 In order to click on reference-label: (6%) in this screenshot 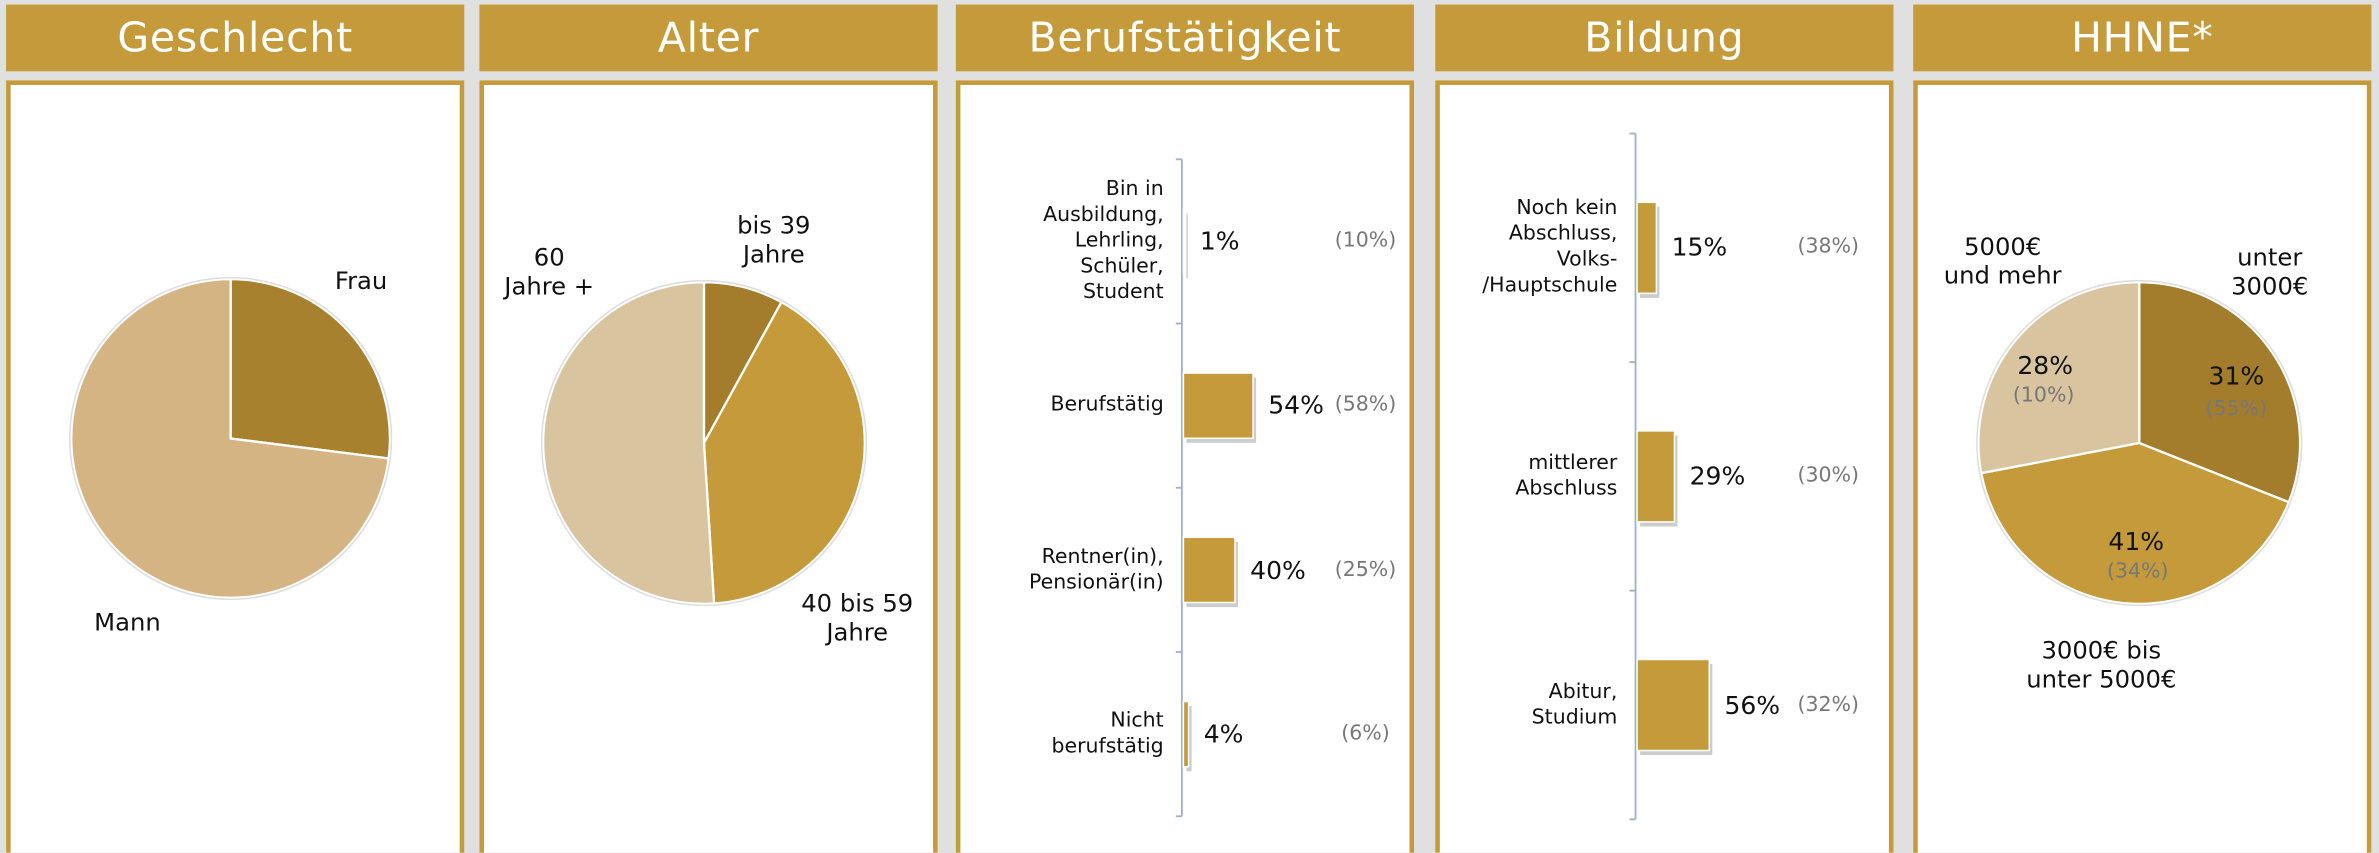, I will do `click(1365, 733)`.